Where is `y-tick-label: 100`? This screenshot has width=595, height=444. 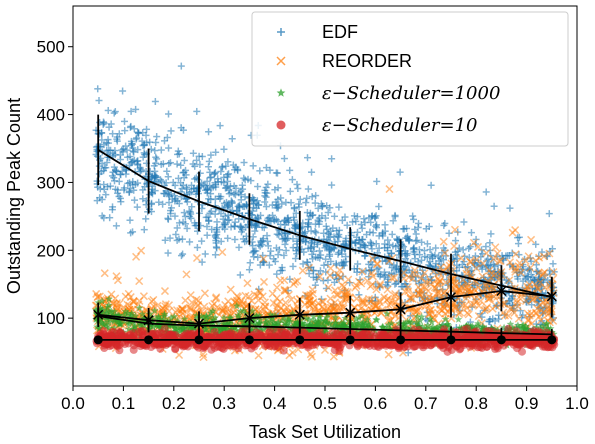 y-tick-label: 100 is located at coordinates (51, 318).